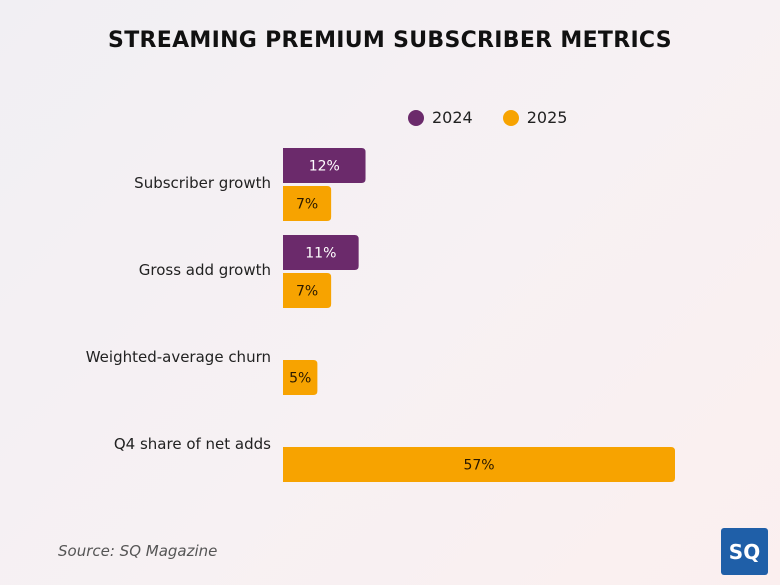 Image resolution: width=780 pixels, height=585 pixels. I want to click on category-label-weighted-average-churn: Weighted-average churn, so click(178, 357).